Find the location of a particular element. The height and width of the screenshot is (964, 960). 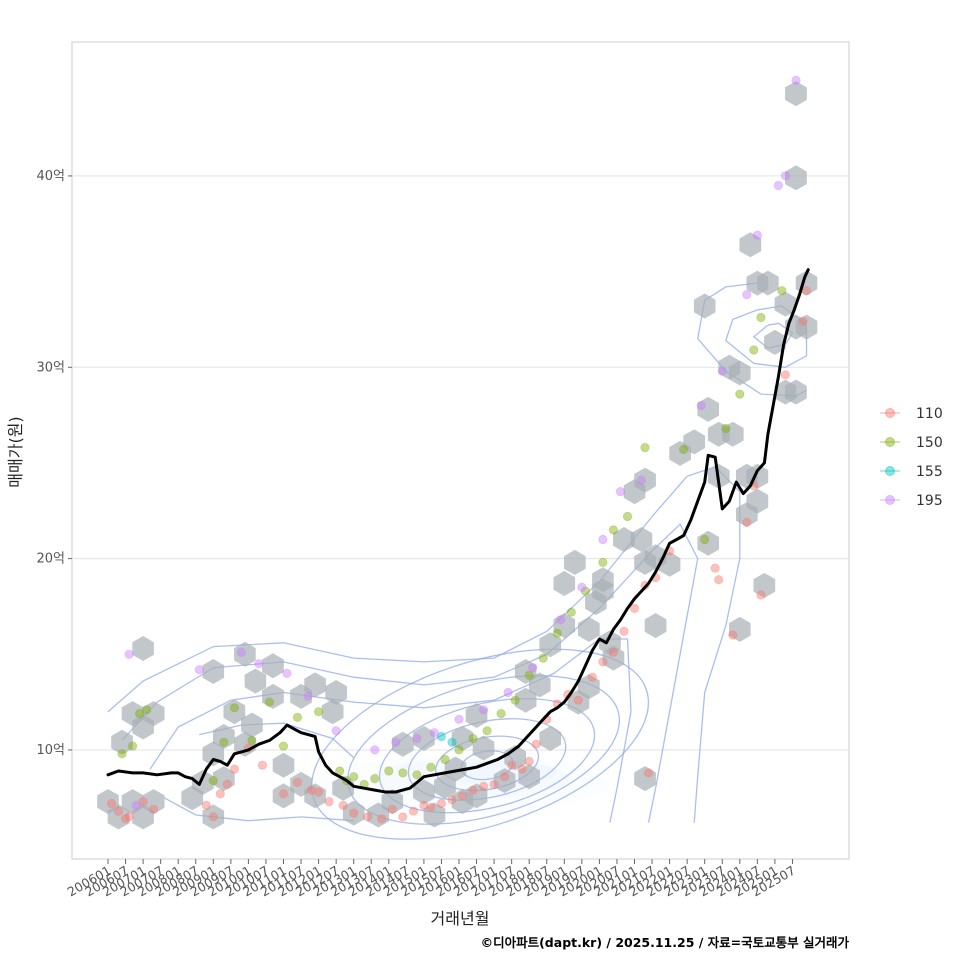

y-tick-label: 40억 is located at coordinates (50, 176).